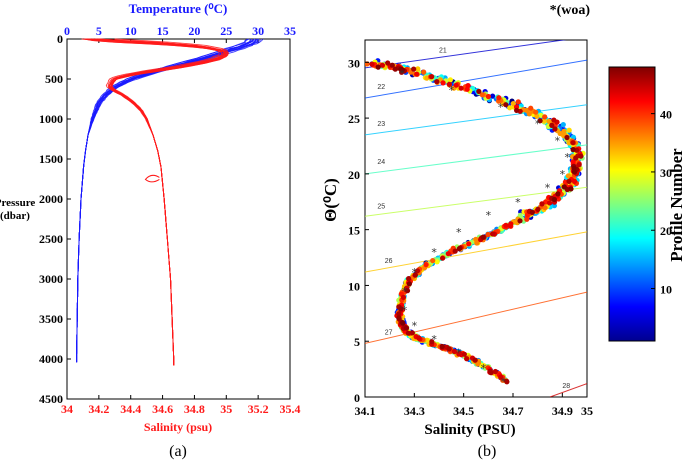 The image size is (685, 463). I want to click on panel-a-bottom-tick-labels: 34 34.2 34.4 34.6 34.8 35 35.2 35.4, so click(181, 409).